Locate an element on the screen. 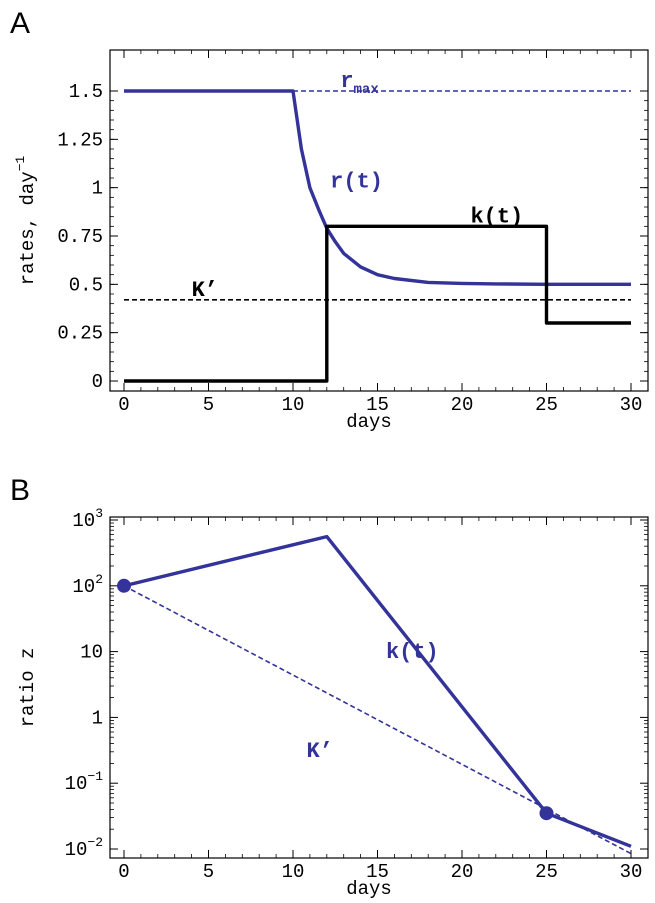 The height and width of the screenshot is (903, 655). annotation-a-0: rmax is located at coordinates (359, 83).